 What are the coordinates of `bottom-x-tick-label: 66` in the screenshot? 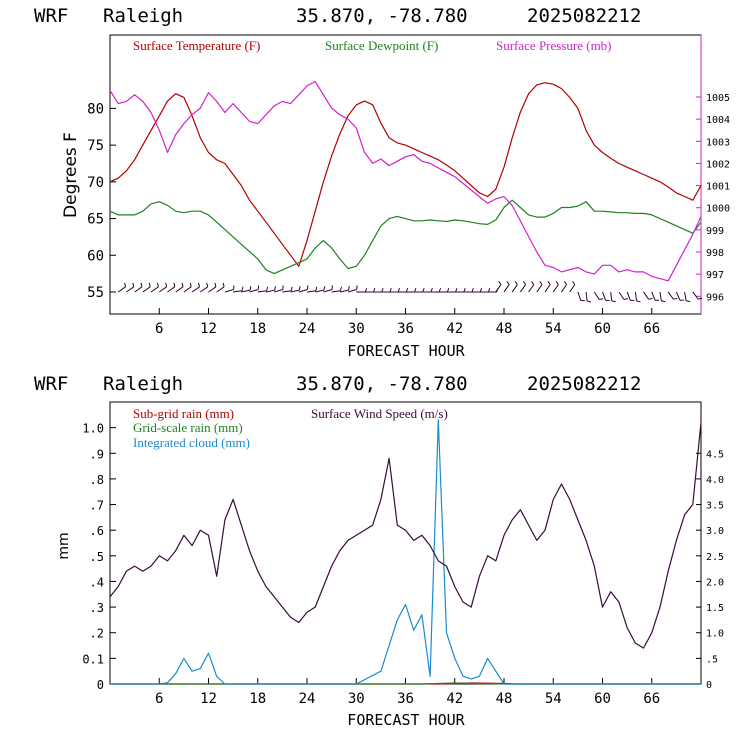 It's located at (651, 699).